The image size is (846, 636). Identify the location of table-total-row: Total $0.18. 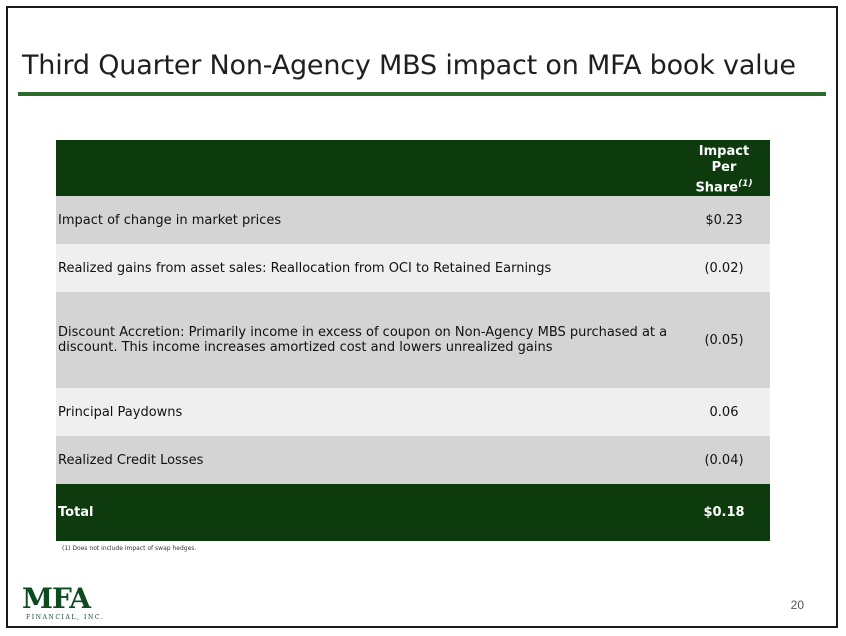
(413, 513).